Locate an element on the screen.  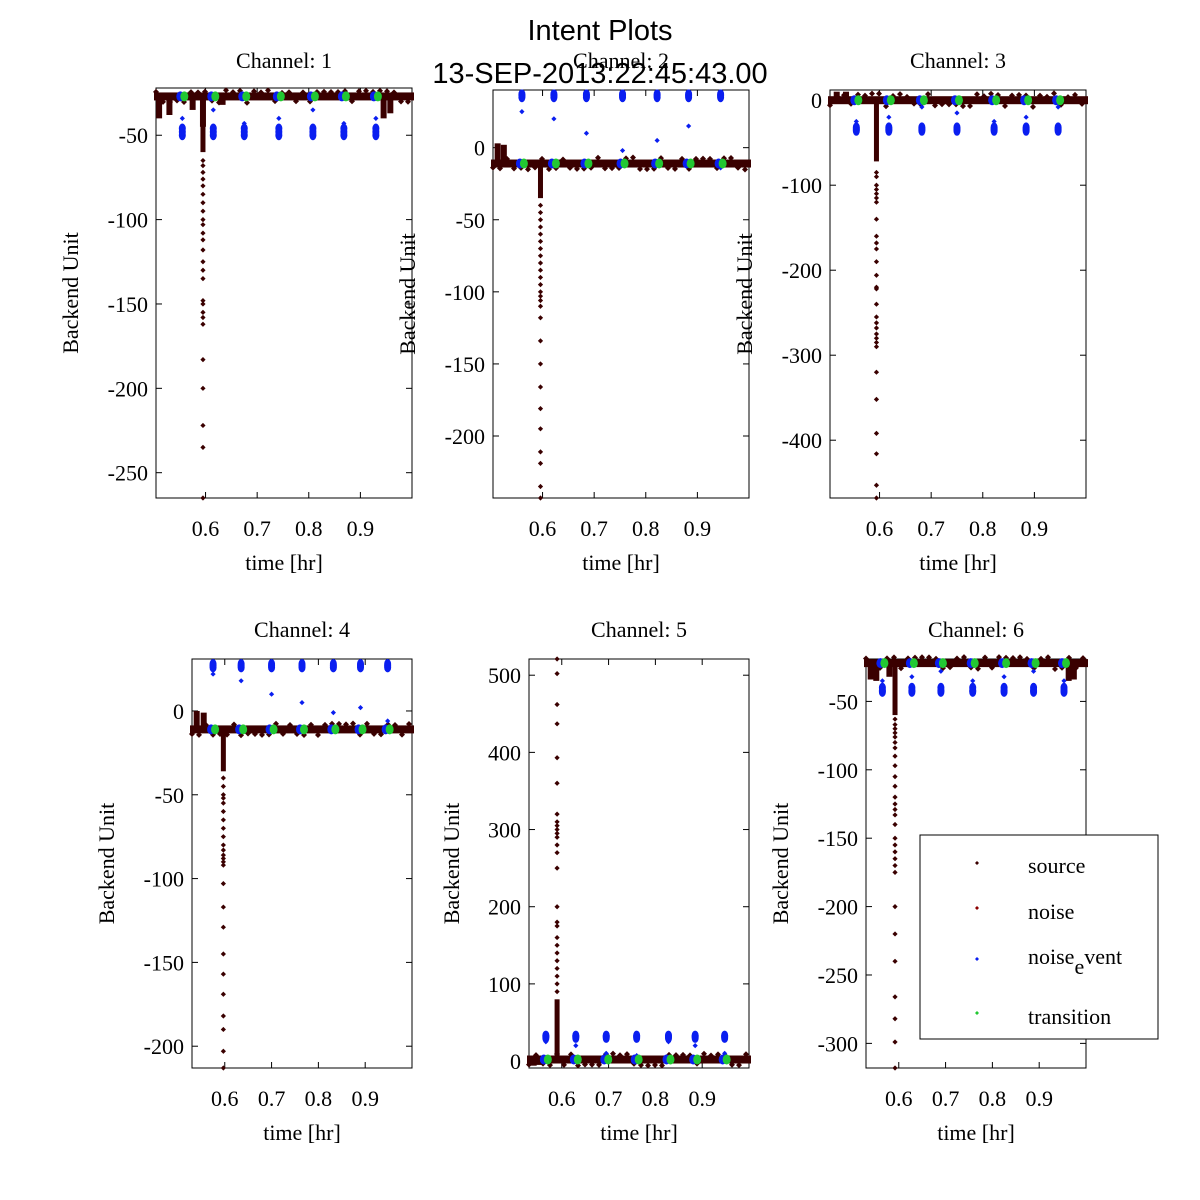
y-tick-label: 400 is located at coordinates (504, 752).